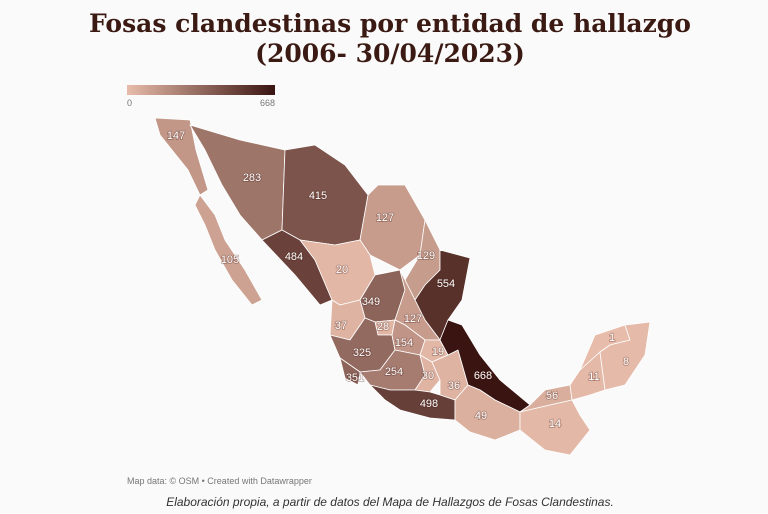 The width and height of the screenshot is (768, 514). I want to click on region-label: 1, so click(612, 338).